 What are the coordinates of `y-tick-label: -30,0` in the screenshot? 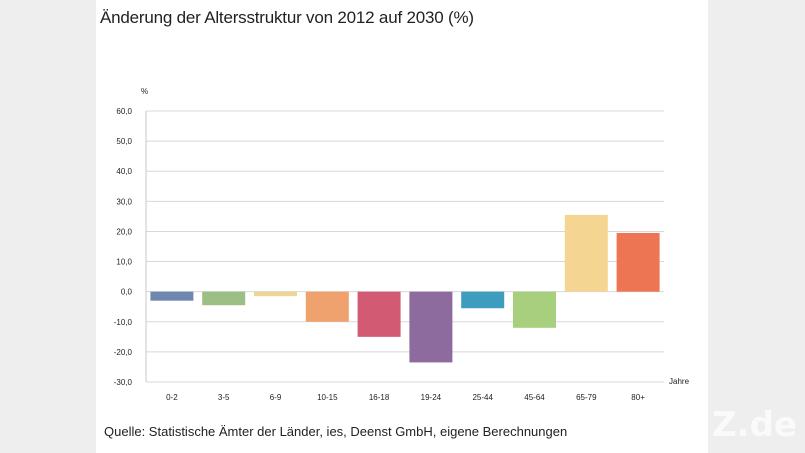 It's located at (123, 382).